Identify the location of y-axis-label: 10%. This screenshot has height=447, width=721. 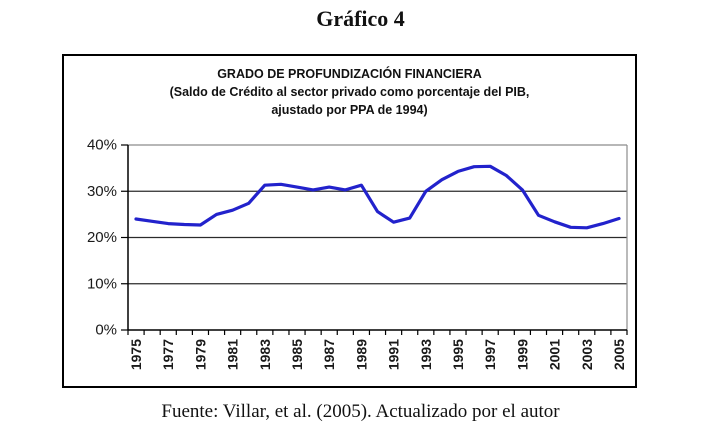
(102, 283).